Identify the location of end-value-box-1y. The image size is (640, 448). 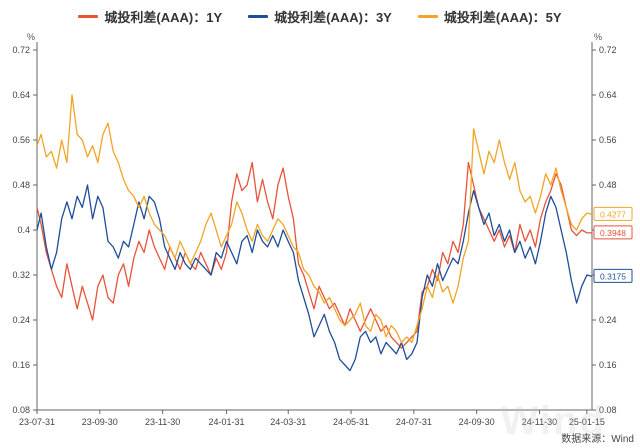
(613, 232).